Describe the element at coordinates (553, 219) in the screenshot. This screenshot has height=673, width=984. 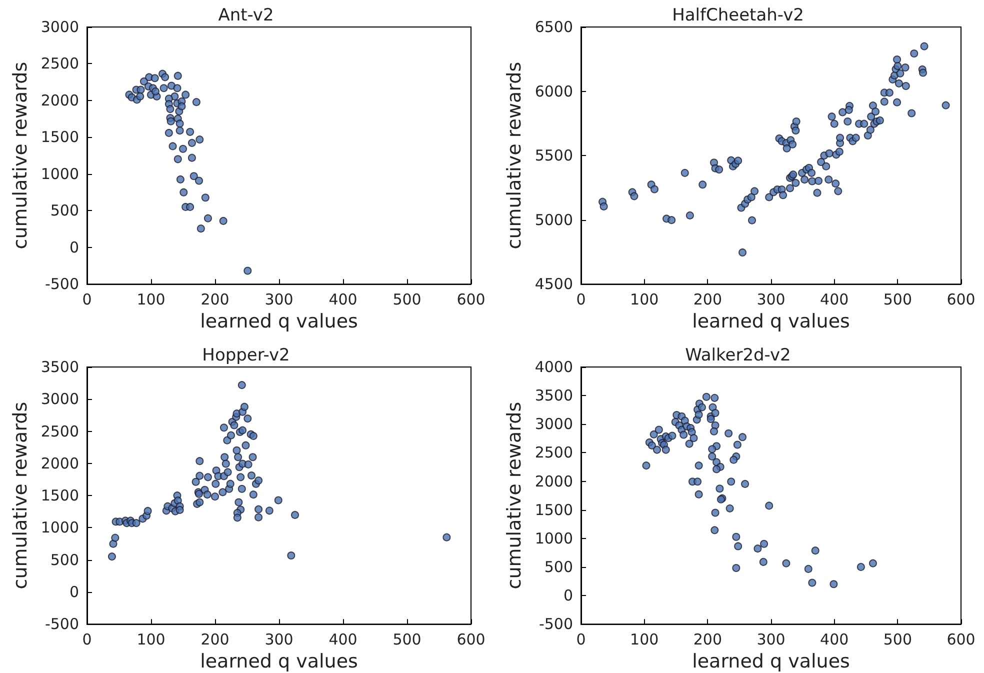
I see `y-tick-label: 5000` at that location.